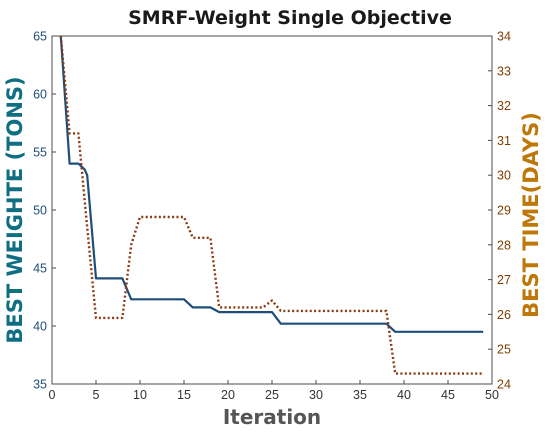 The image size is (550, 434). What do you see at coordinates (272, 395) in the screenshot?
I see `x-tick-label: 25` at bounding box center [272, 395].